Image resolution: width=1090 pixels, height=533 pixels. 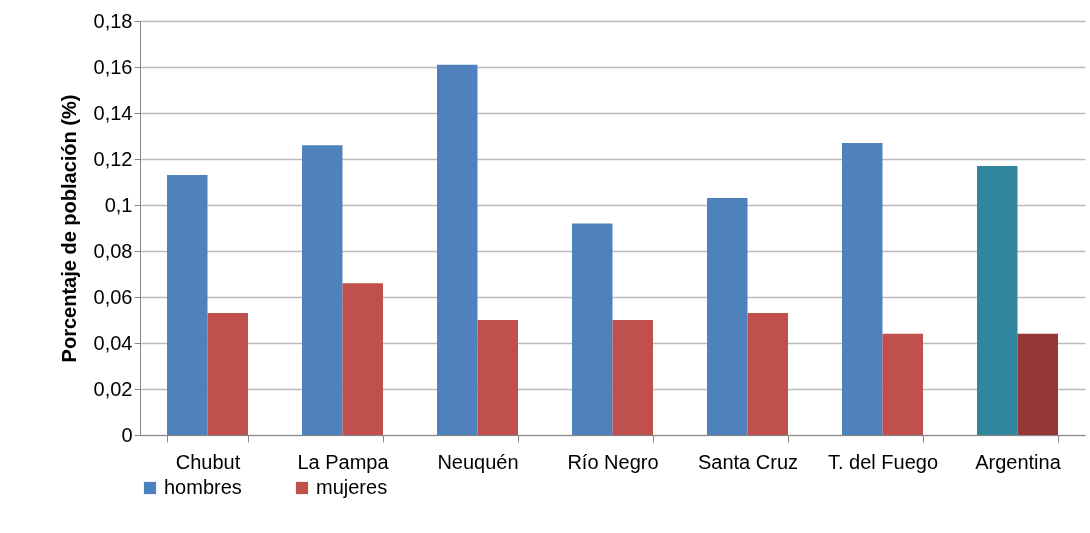 I want to click on x-tick-label: Argentina, so click(x=1018, y=461).